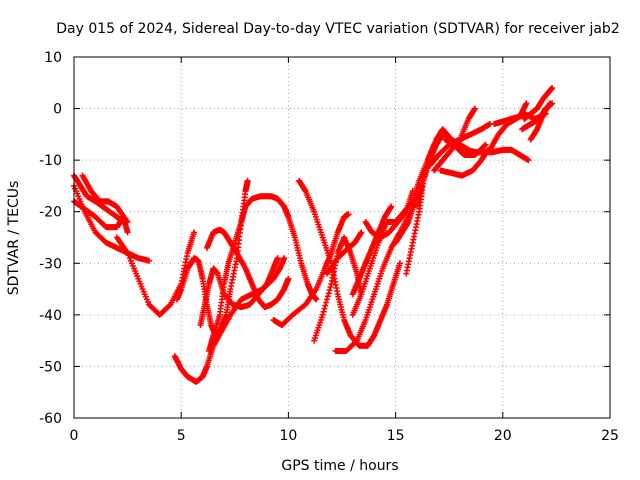 This screenshot has height=480, width=640. Describe the element at coordinates (50, 264) in the screenshot. I see `y-tick-label: -30` at that location.